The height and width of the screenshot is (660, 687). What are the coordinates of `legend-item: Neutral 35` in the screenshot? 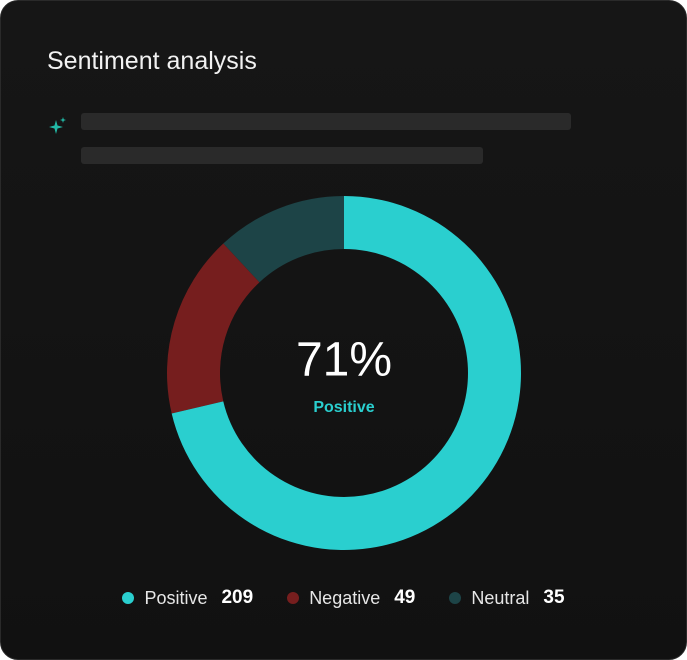 It's located at (507, 598).